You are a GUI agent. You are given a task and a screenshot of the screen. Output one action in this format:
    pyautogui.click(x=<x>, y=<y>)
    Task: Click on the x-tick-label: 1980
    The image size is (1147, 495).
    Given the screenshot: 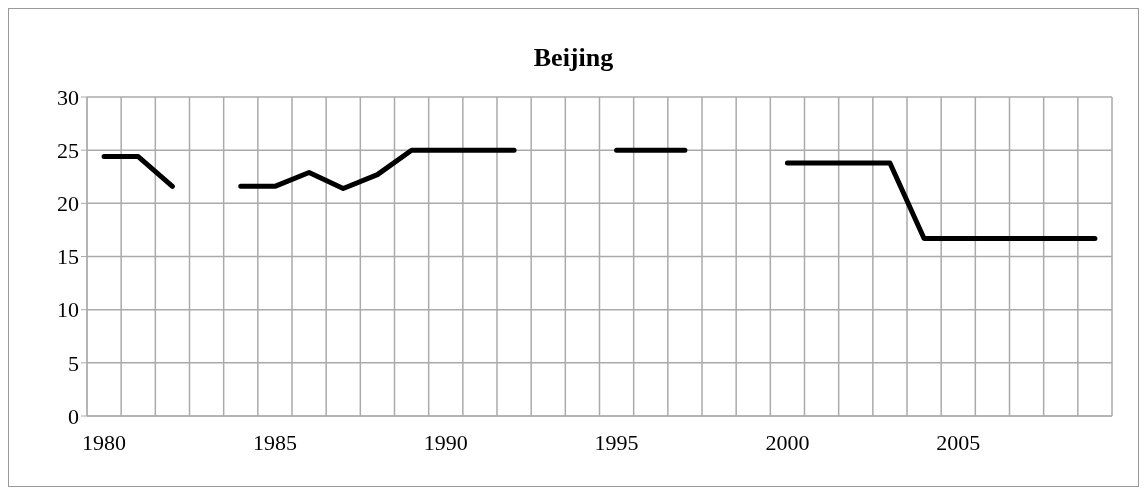 What is the action you would take?
    pyautogui.click(x=104, y=442)
    